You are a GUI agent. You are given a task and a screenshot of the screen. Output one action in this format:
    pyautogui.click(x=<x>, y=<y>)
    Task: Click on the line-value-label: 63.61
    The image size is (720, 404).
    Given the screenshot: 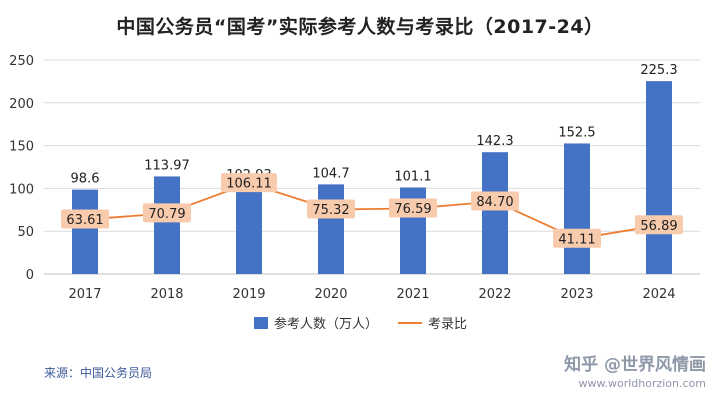 What is the action you would take?
    pyautogui.click(x=84, y=220)
    